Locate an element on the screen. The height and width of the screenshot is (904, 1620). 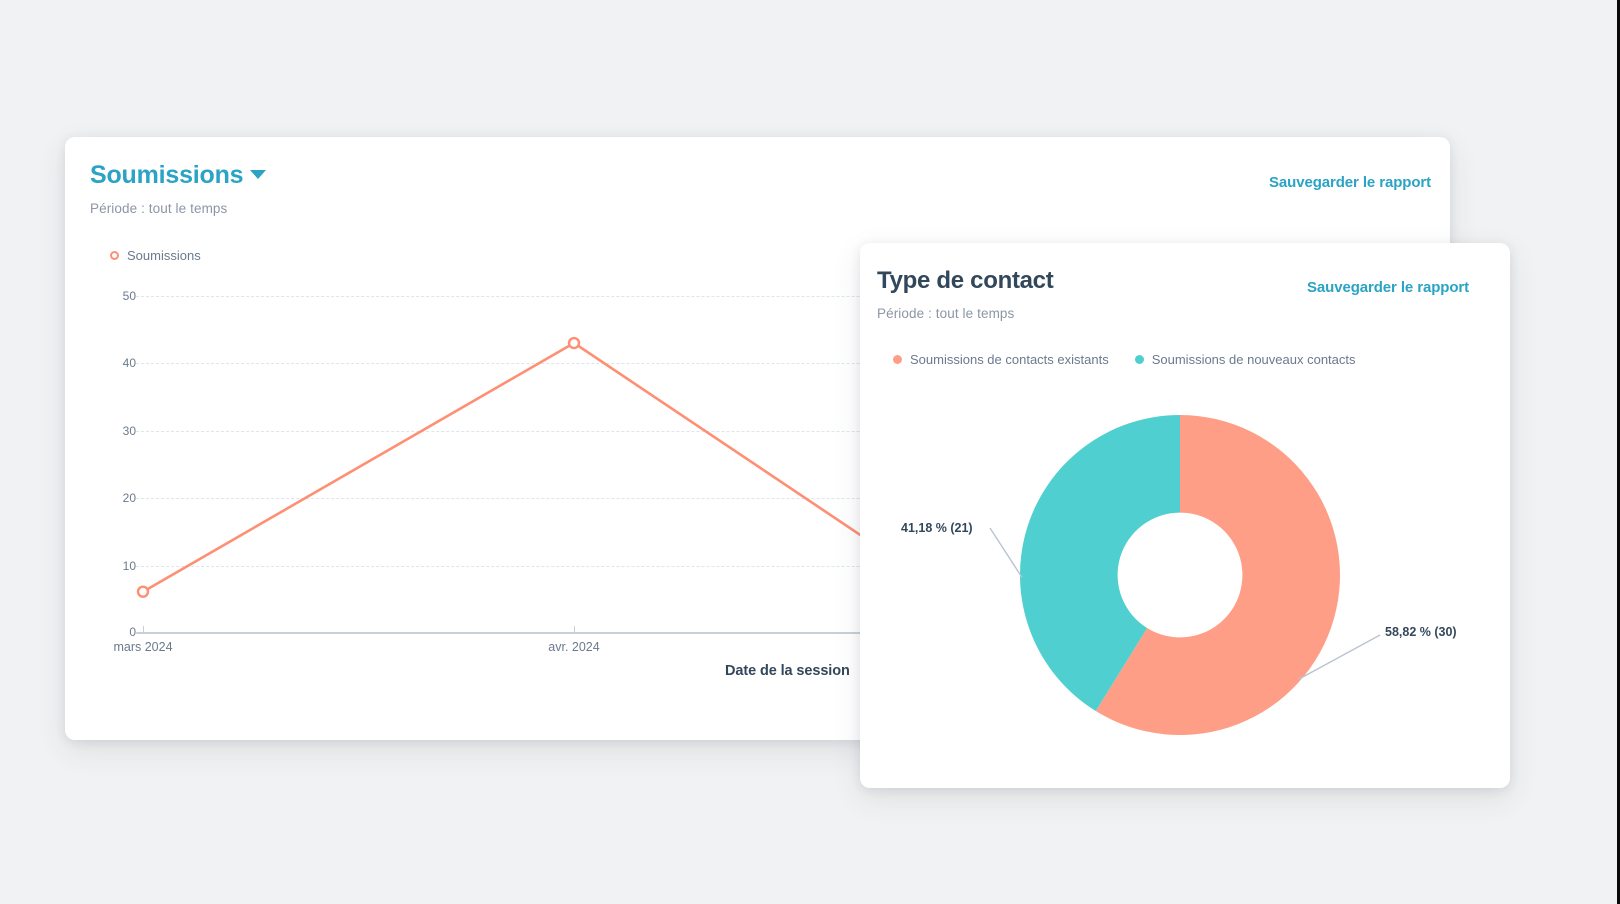
x-axis-line is located at coordinates (793, 633).